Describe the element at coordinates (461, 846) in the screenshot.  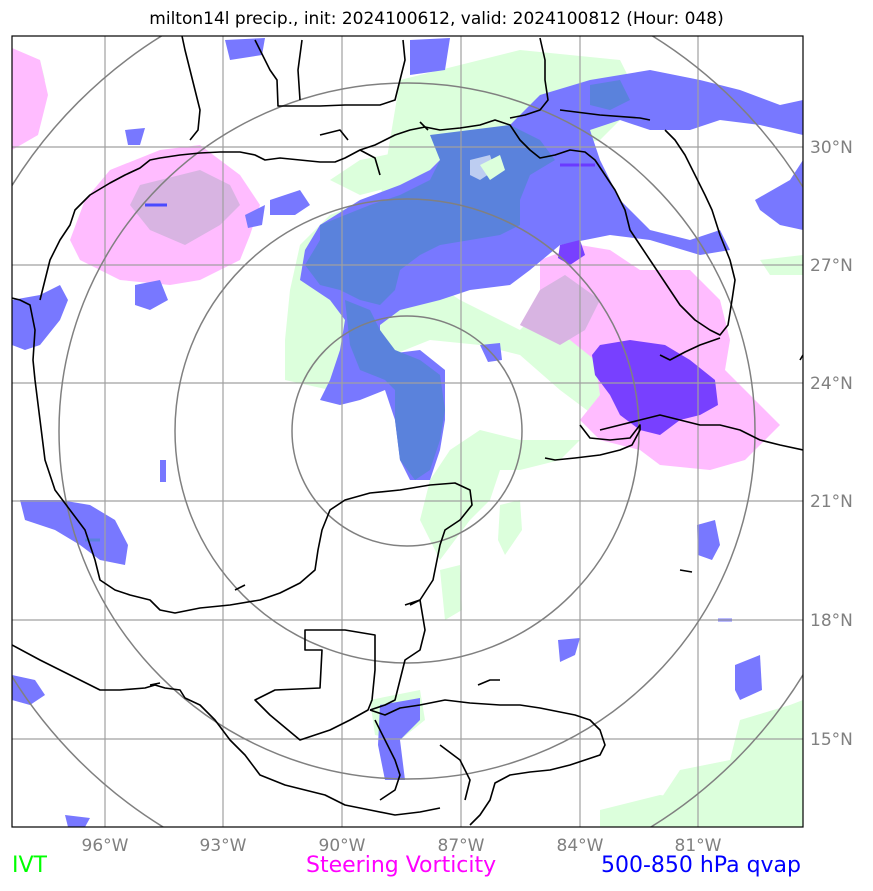
I see `lon-tick-label: 87°W` at that location.